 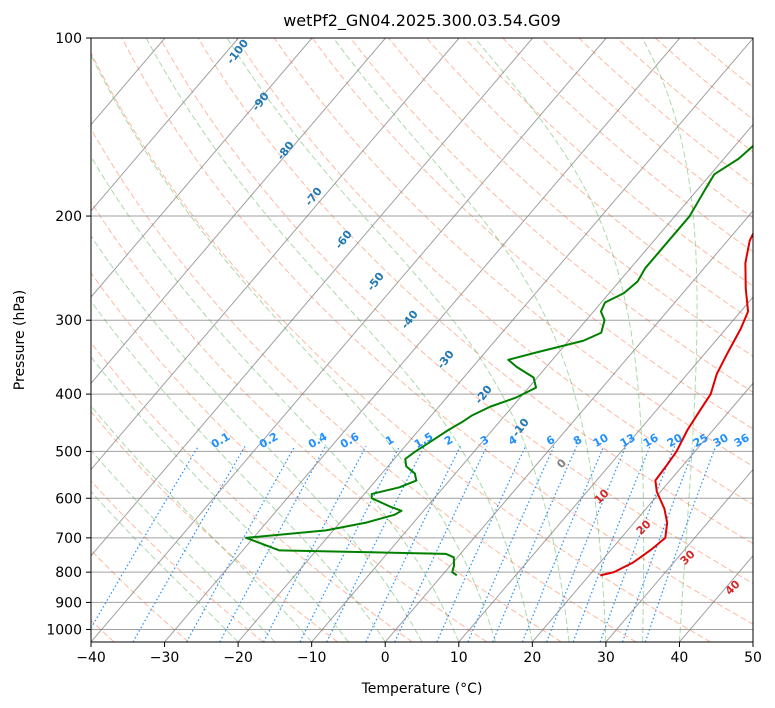 I want to click on y-tick-label: 400, so click(x=68, y=395).